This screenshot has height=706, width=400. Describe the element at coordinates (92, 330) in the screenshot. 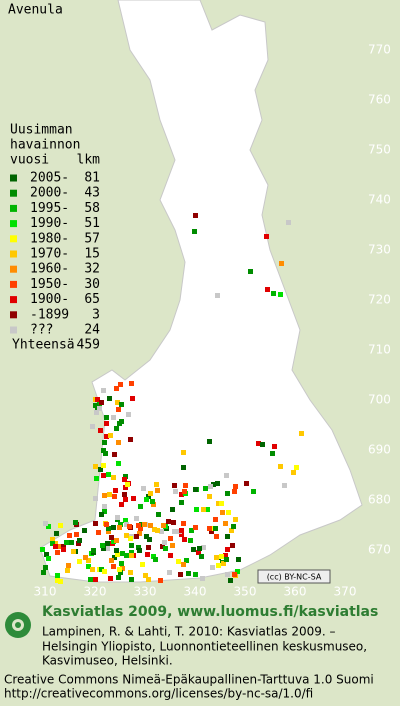

I see `legend-count: 24` at that location.